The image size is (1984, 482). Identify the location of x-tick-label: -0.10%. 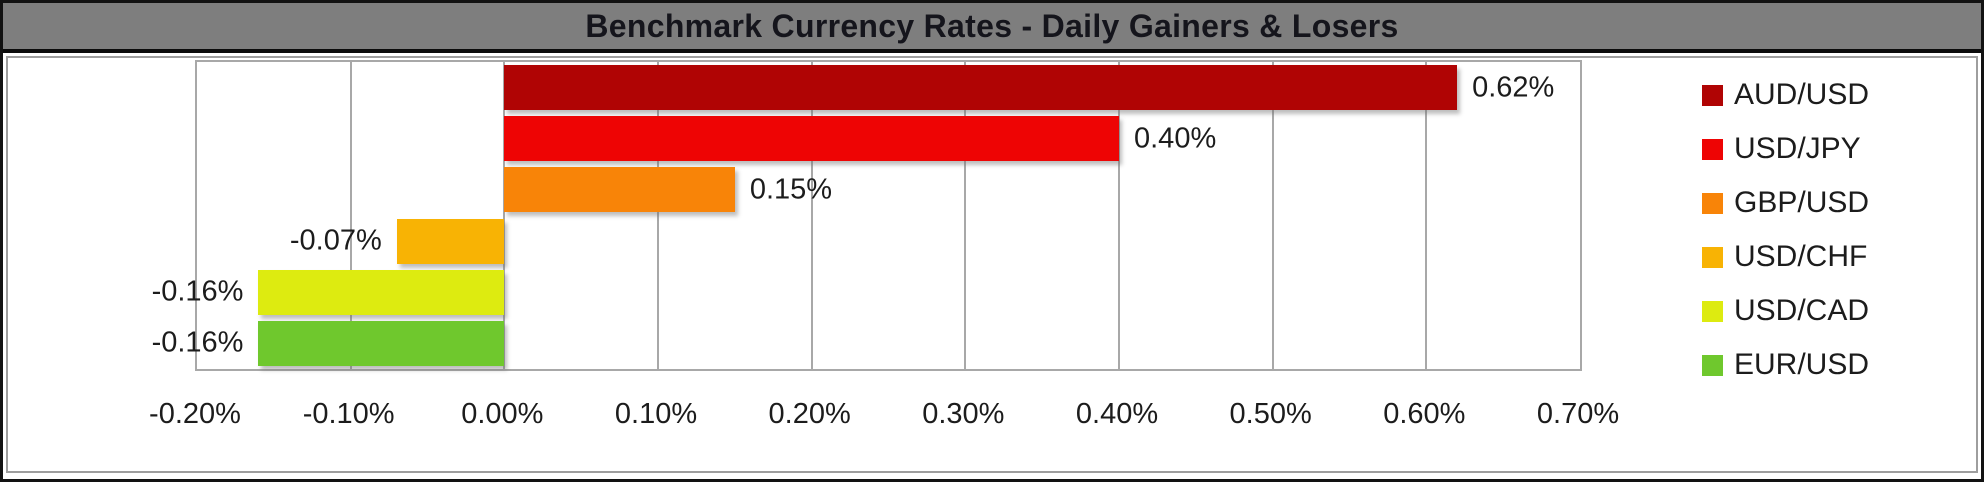
(348, 414).